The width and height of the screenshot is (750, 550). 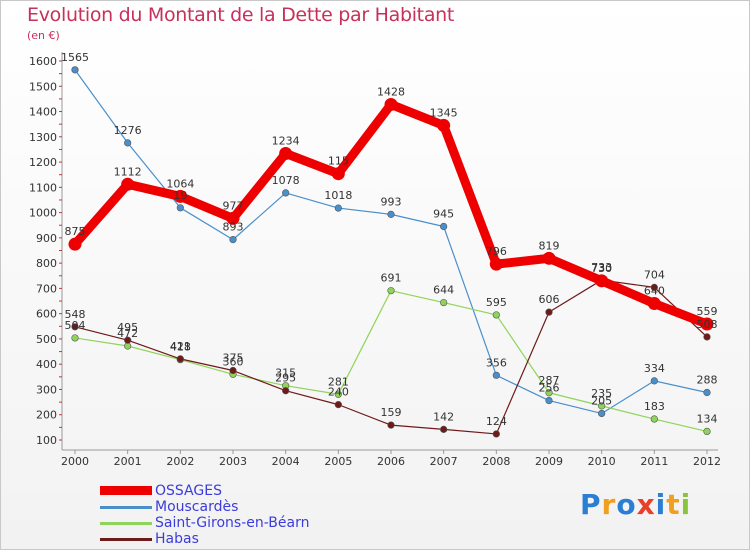 What do you see at coordinates (549, 299) in the screenshot?
I see `data-label: 606` at bounding box center [549, 299].